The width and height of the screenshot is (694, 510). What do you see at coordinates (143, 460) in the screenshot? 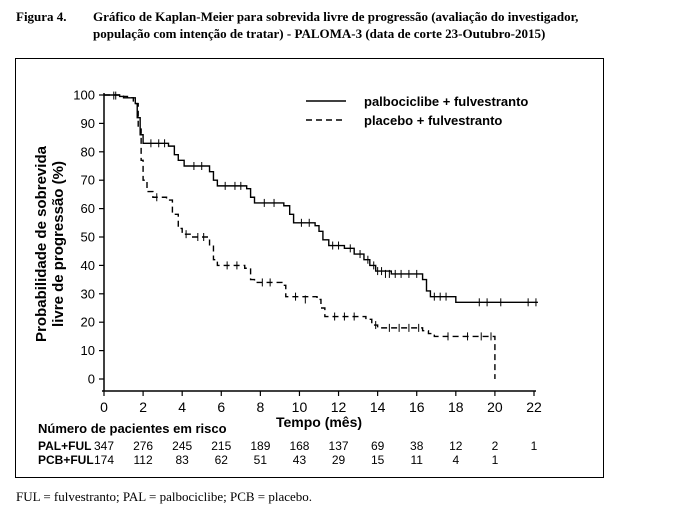
I see `at-risk-count: 112` at bounding box center [143, 460].